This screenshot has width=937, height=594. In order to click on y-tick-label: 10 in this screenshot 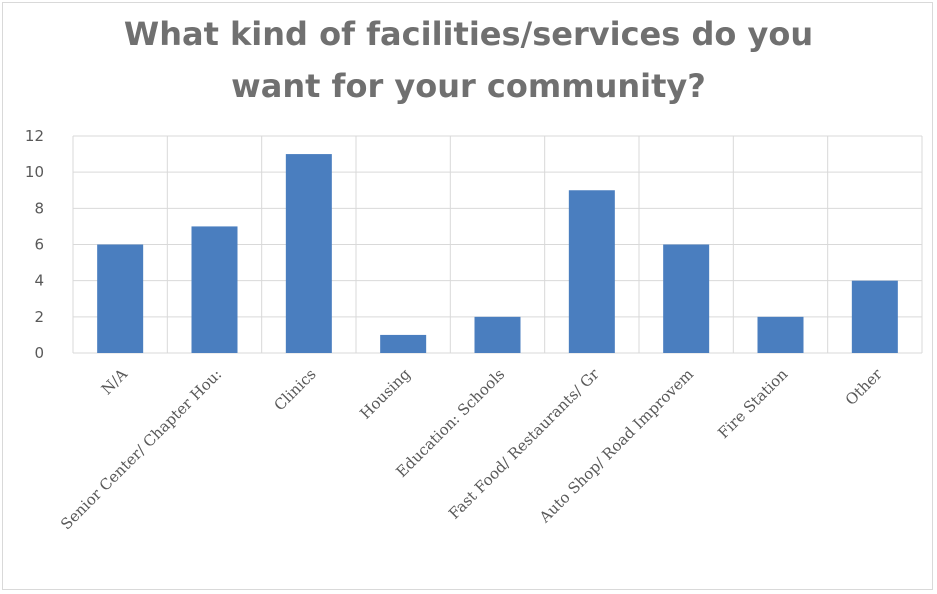, I will do `click(34, 172)`.